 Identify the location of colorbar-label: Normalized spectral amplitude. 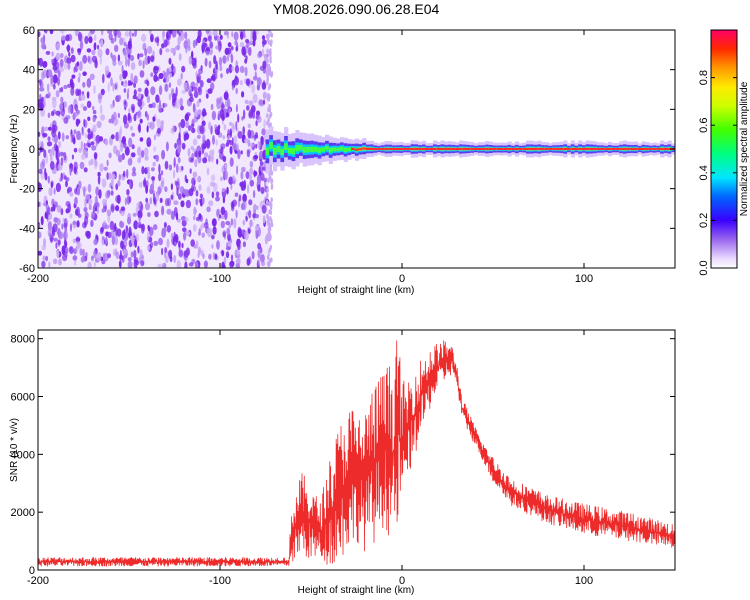
(744, 148).